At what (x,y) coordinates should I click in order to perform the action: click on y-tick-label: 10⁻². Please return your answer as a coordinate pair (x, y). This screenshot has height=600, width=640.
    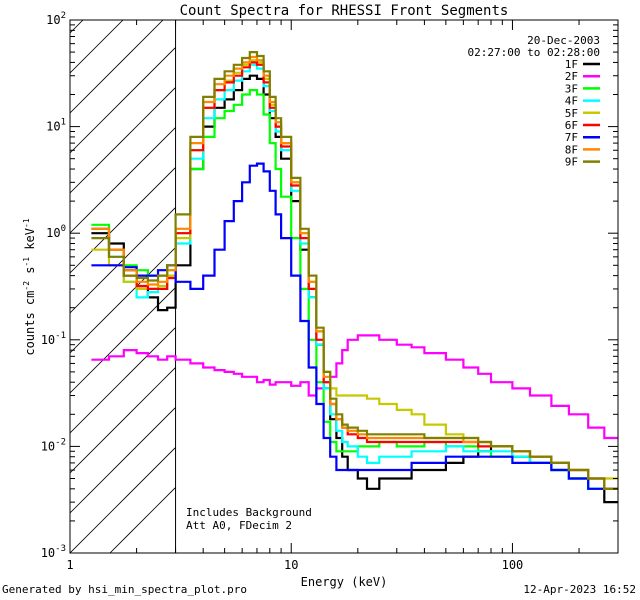
    Looking at the image, I should click on (53, 445).